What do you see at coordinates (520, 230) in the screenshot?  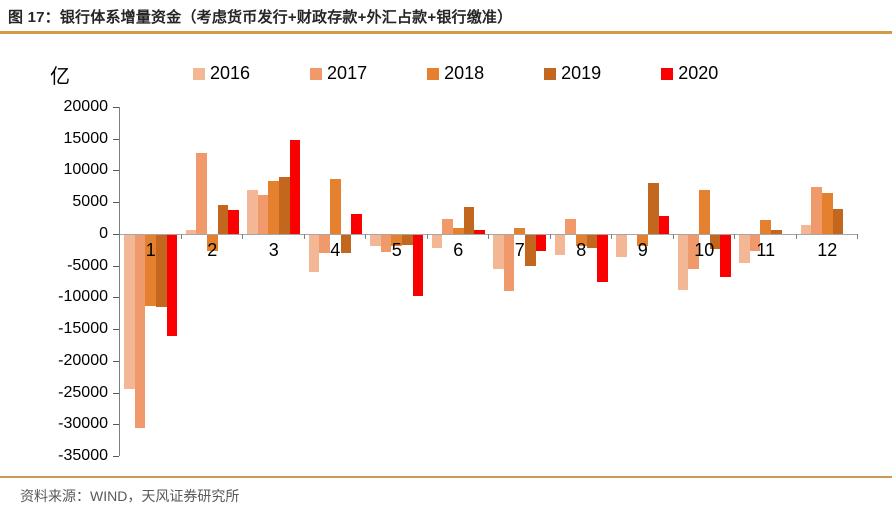 I see `bar-2018-m7` at bounding box center [520, 230].